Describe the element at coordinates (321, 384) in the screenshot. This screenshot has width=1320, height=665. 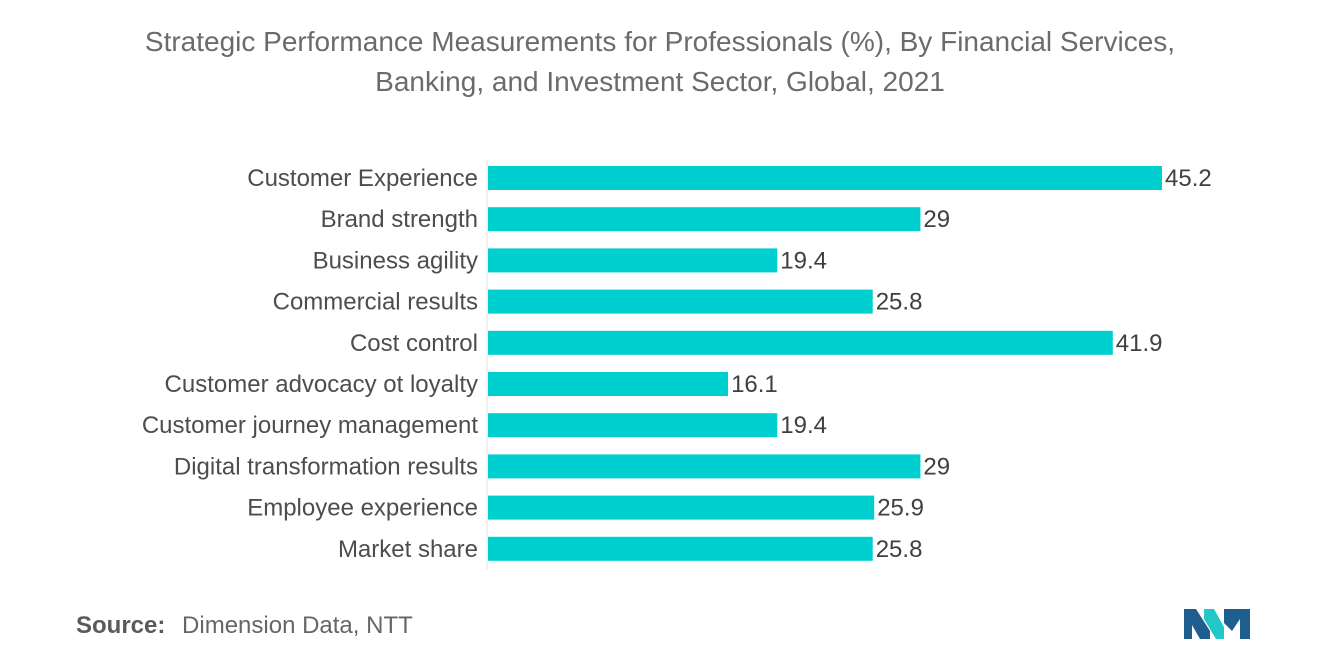
I see `category-label: Customer advocacy ot loyalty` at that location.